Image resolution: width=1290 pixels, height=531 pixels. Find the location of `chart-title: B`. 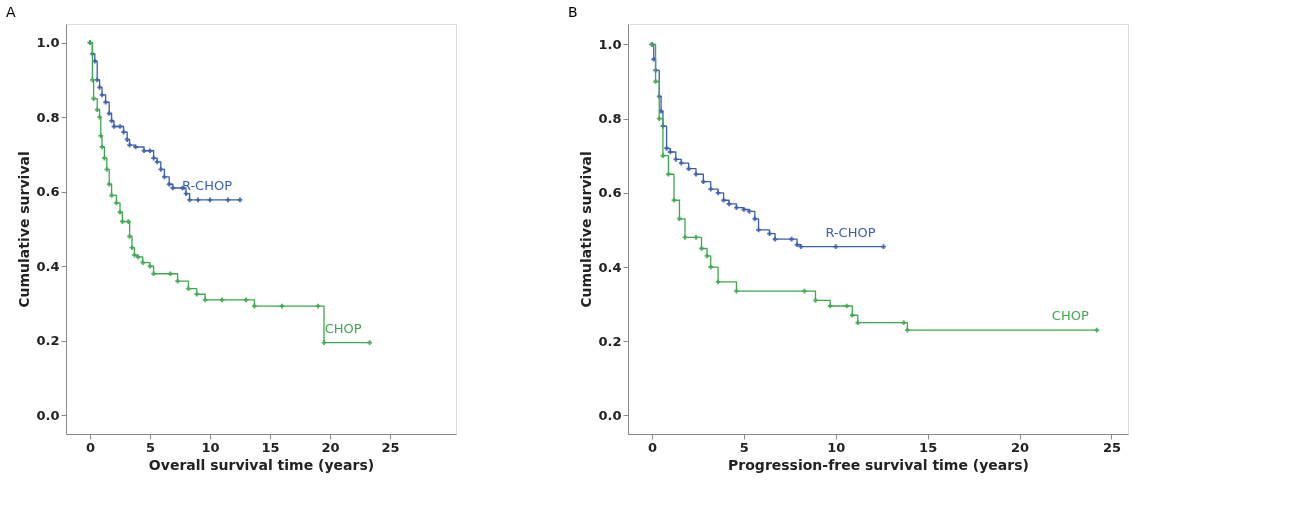

chart-title: B is located at coordinates (573, 12).